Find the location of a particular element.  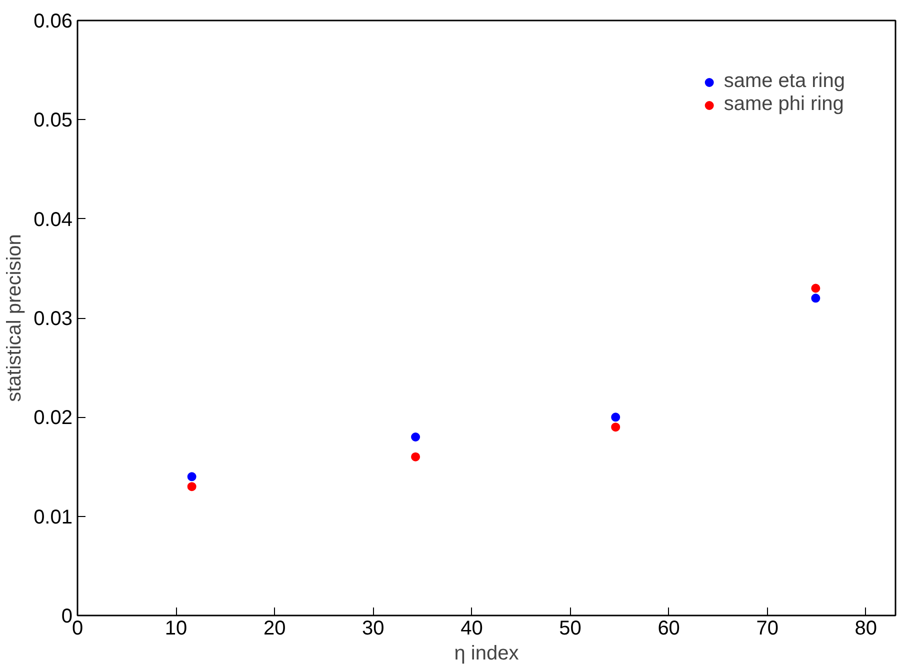

y-tick-label: 0.03 is located at coordinates (53, 319).